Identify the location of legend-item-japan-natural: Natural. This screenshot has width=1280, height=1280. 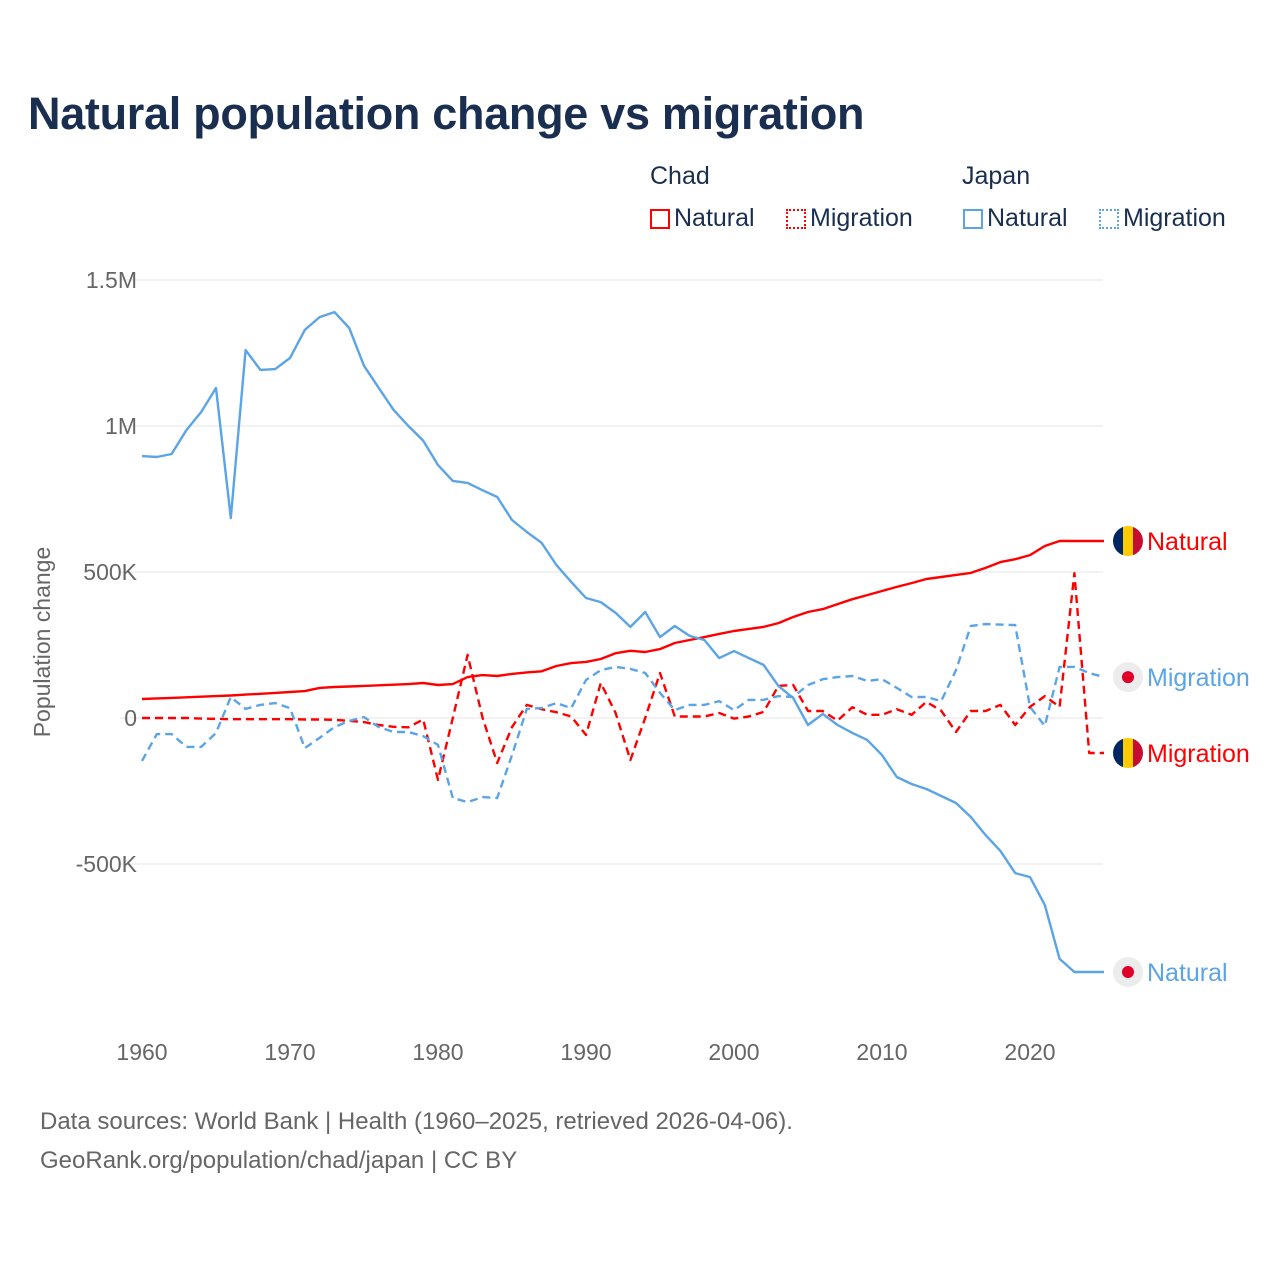
(1015, 218).